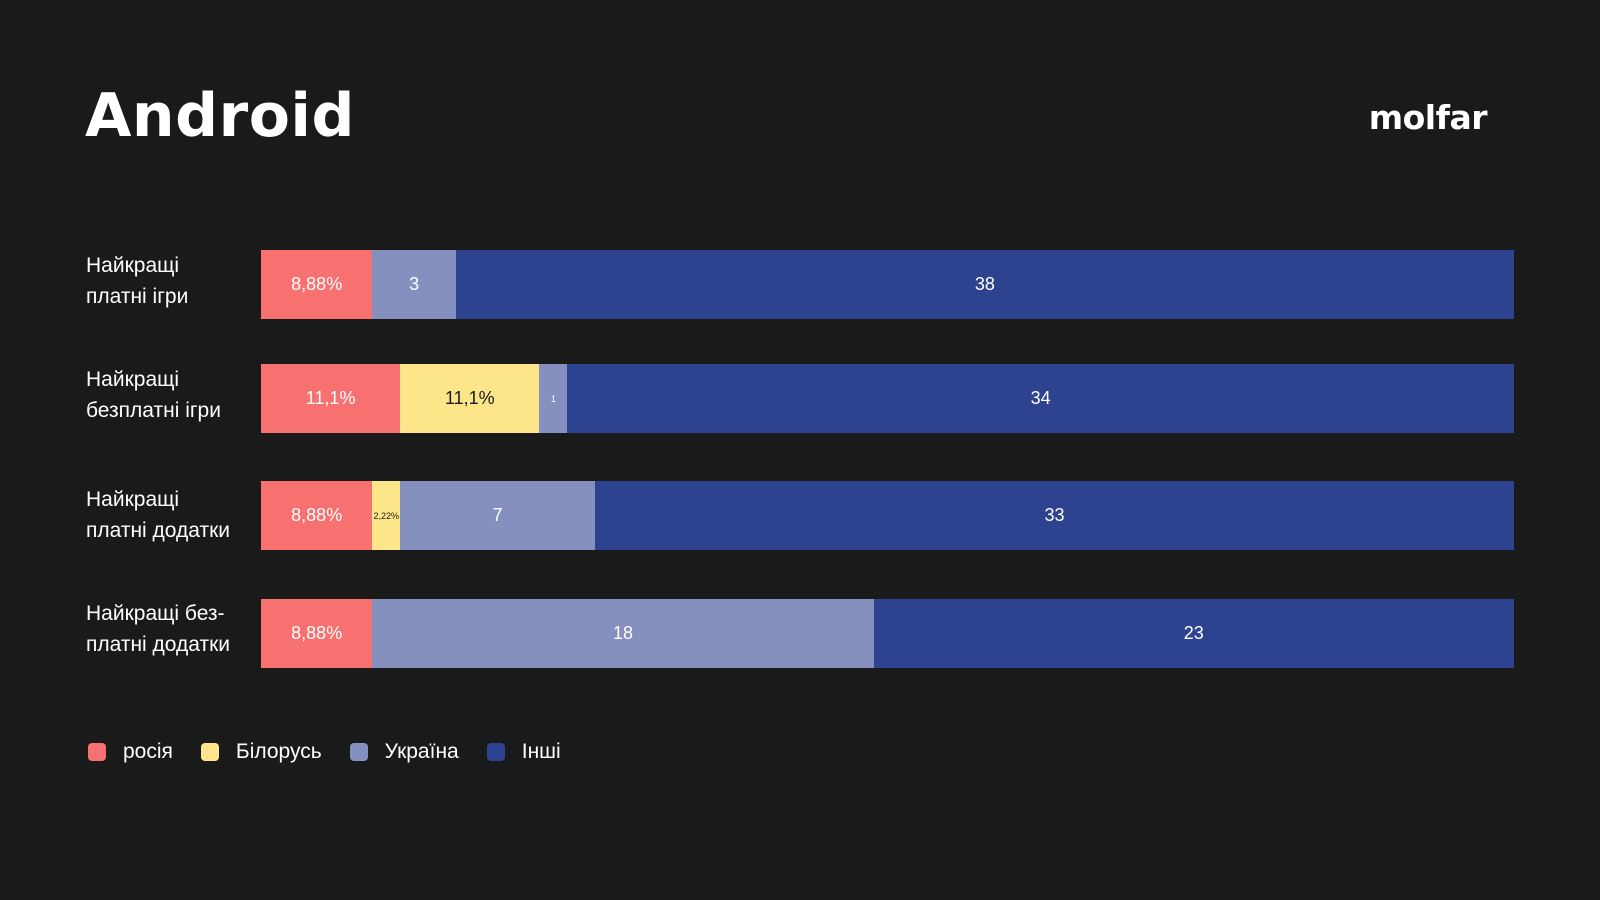 The width and height of the screenshot is (1600, 900). I want to click on data-label: 33, so click(1054, 515).